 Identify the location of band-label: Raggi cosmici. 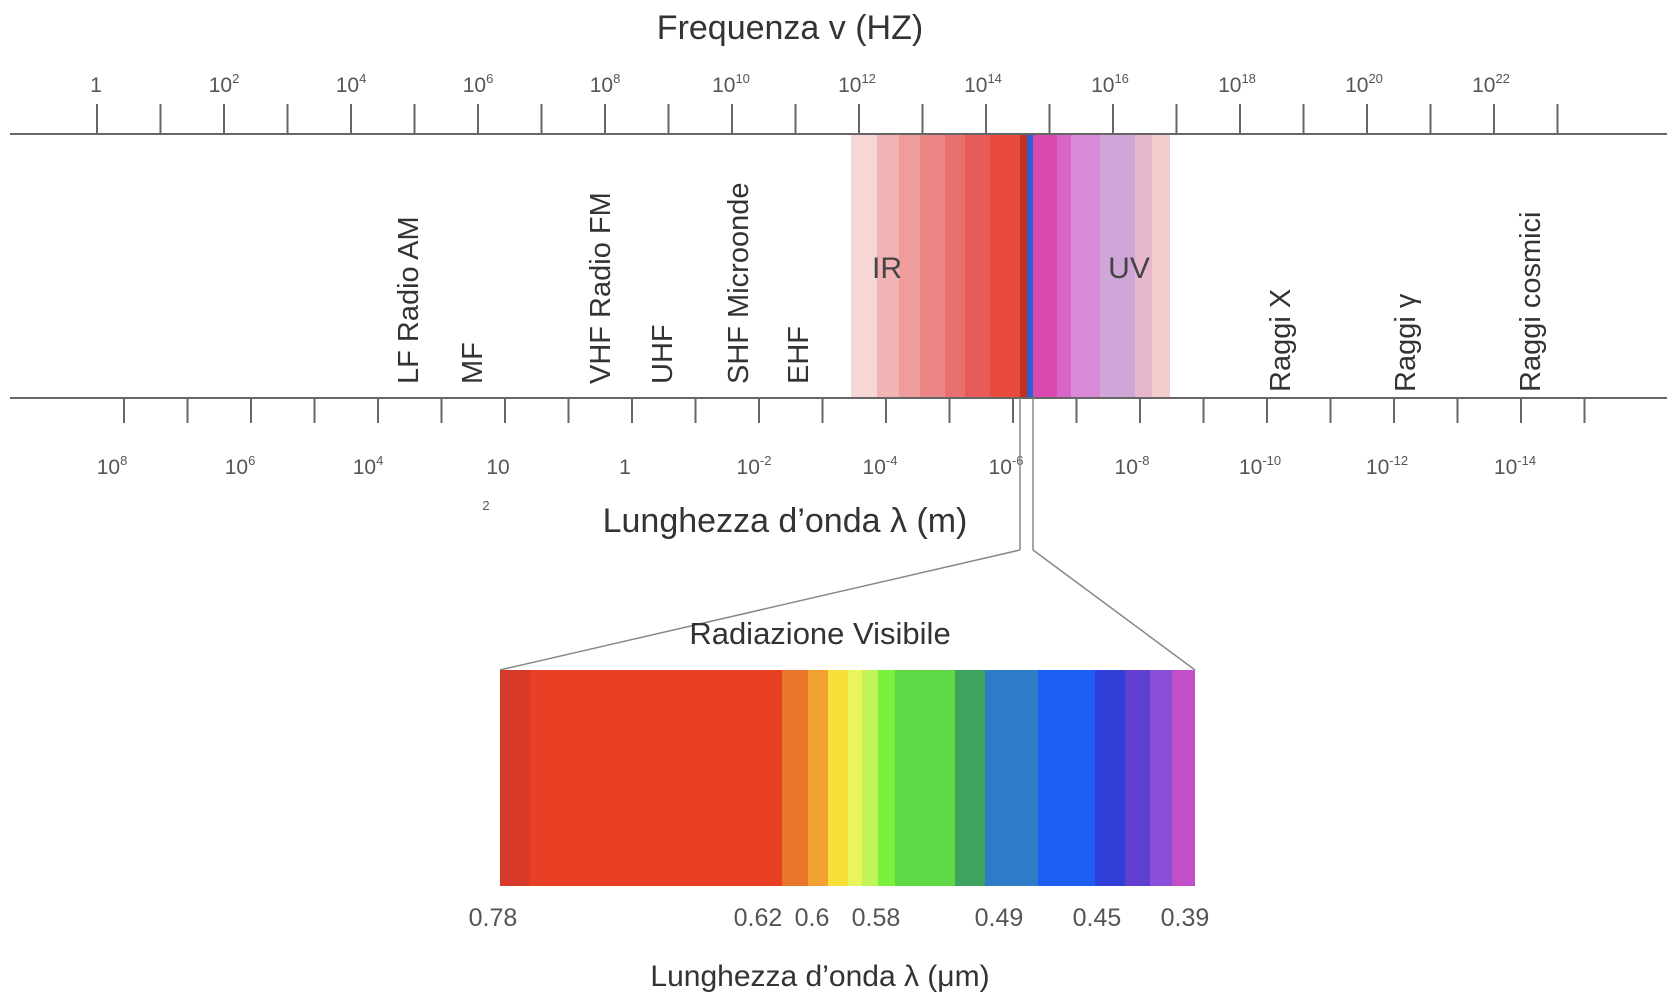
(1531, 302).